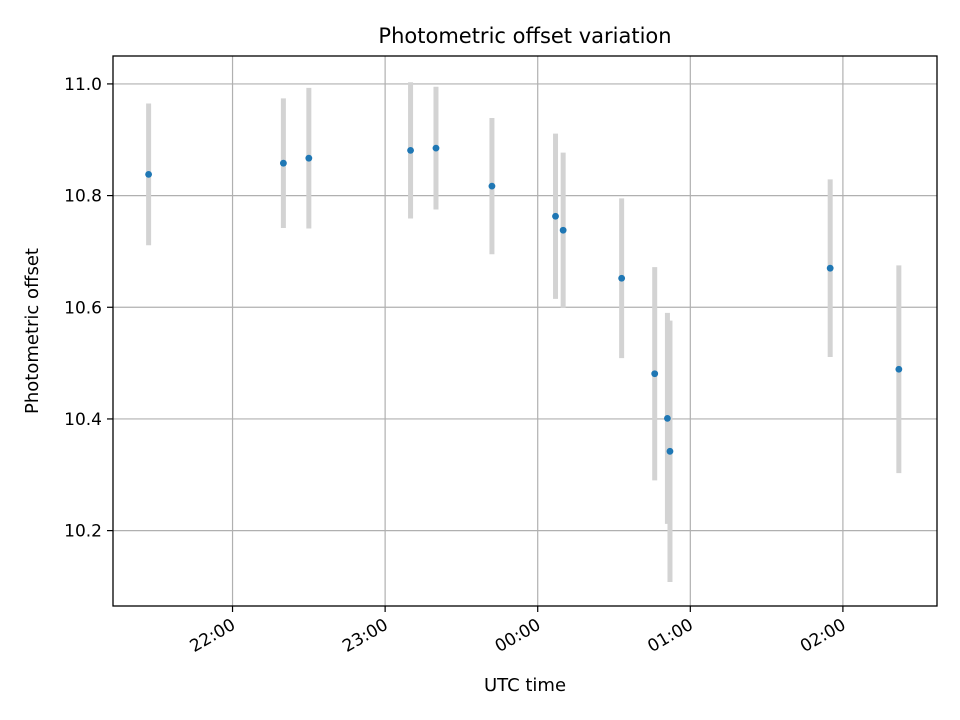  Describe the element at coordinates (83, 532) in the screenshot. I see `y-tick-label: 10.2` at that location.